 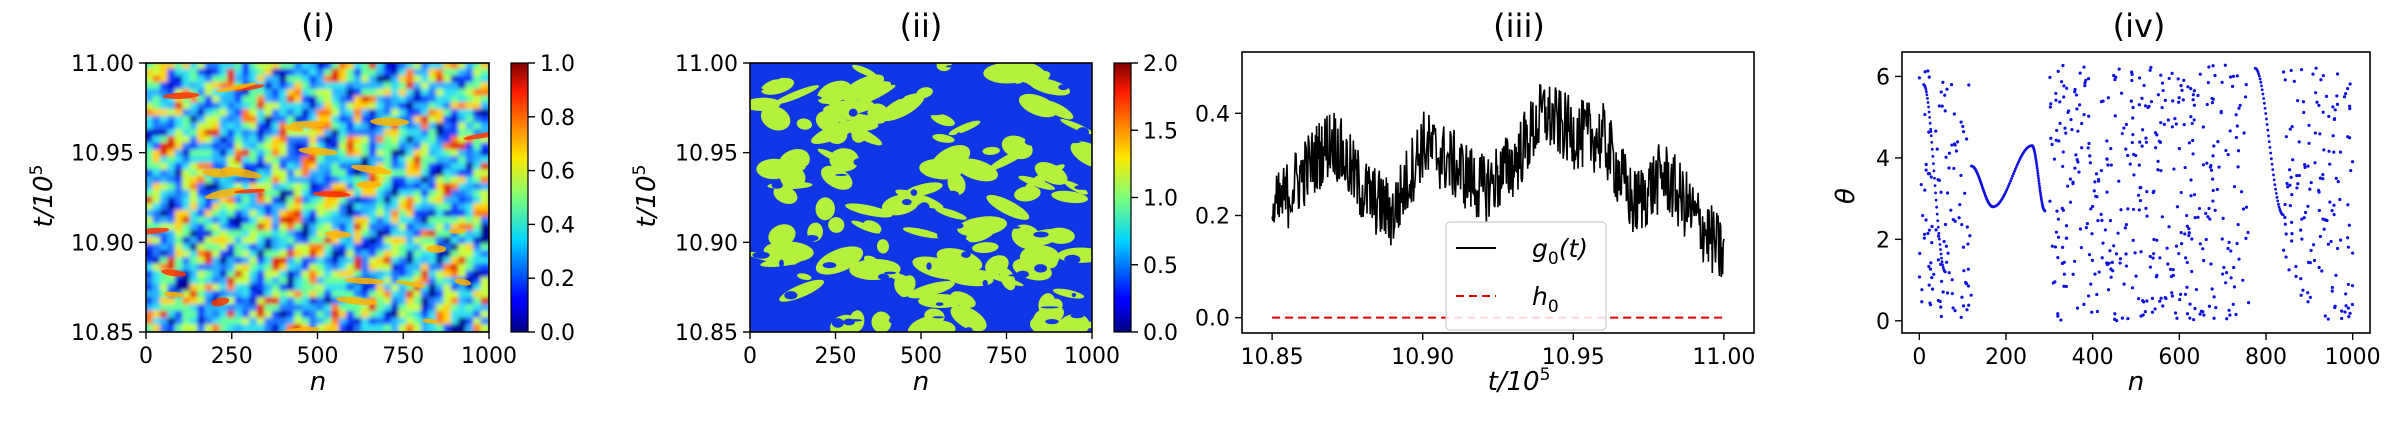 What do you see at coordinates (804, 124) in the screenshot?
I see `heatmap-ii-patch` at bounding box center [804, 124].